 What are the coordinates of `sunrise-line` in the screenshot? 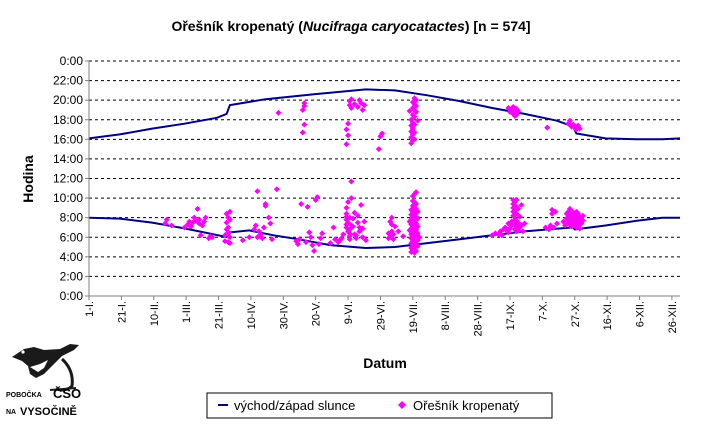 It's located at (384, 233).